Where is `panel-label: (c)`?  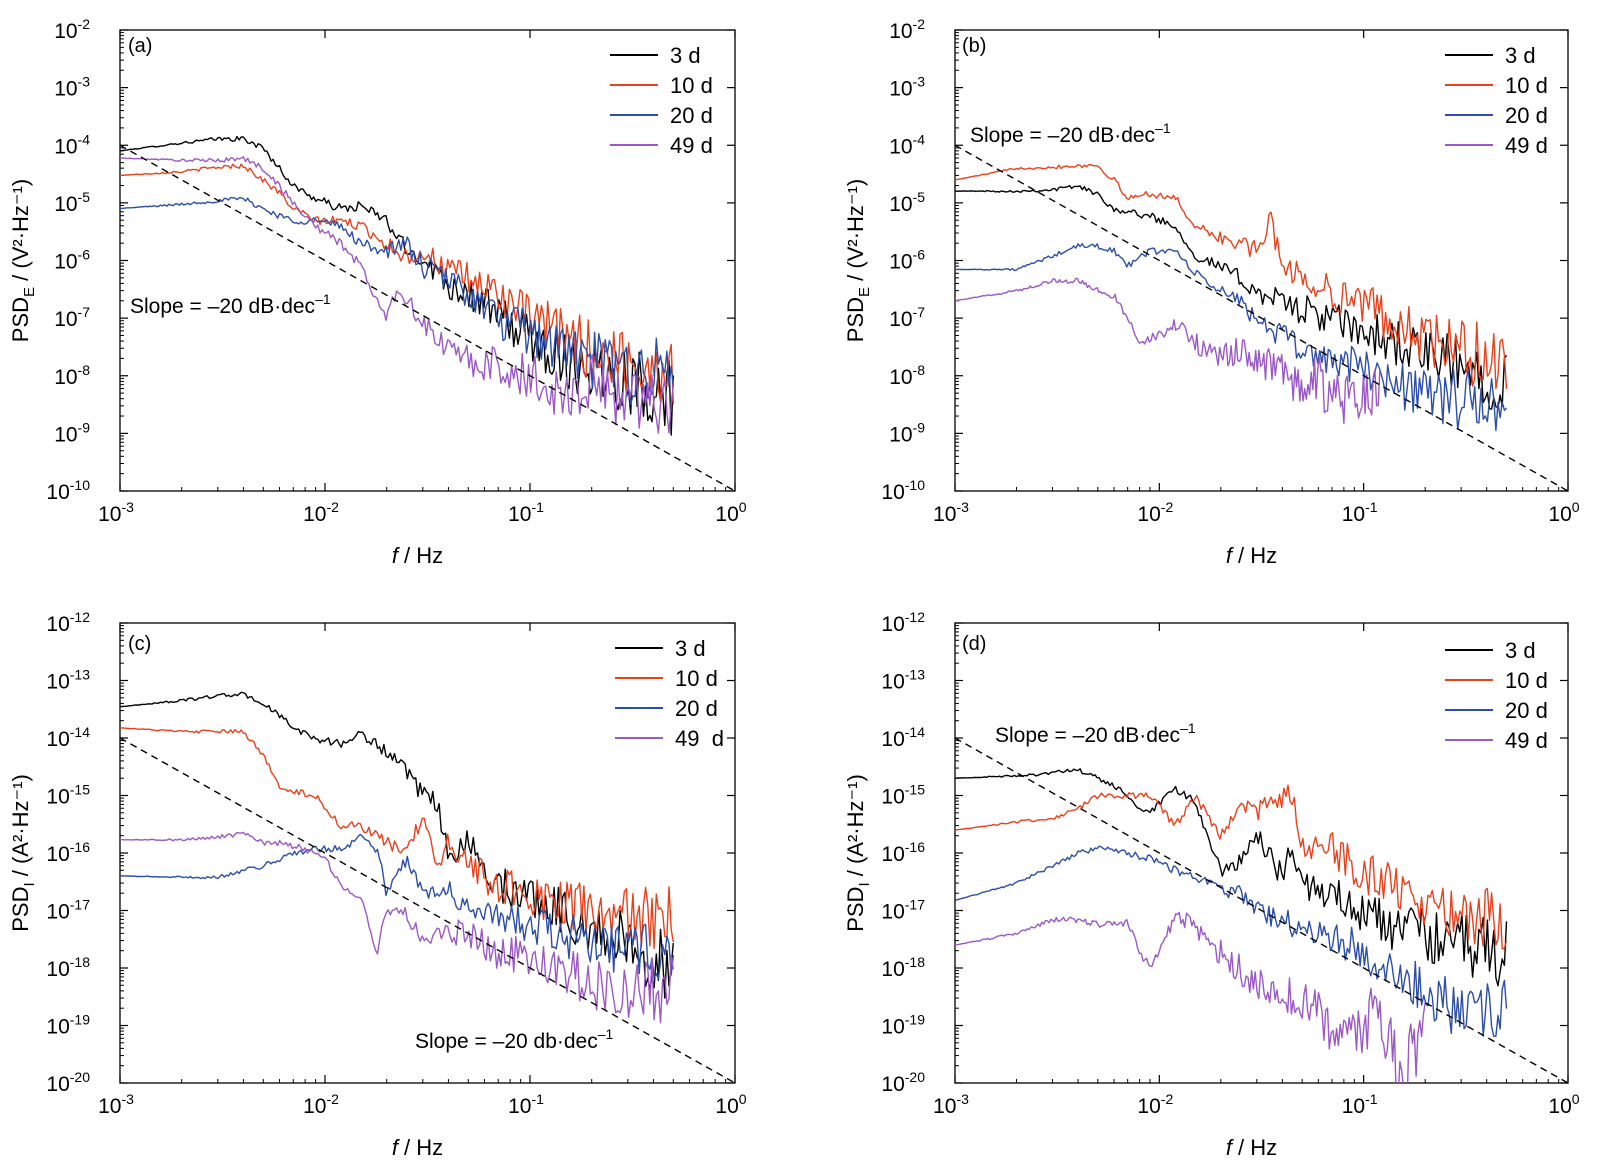 panel-label: (c) is located at coordinates (139, 644).